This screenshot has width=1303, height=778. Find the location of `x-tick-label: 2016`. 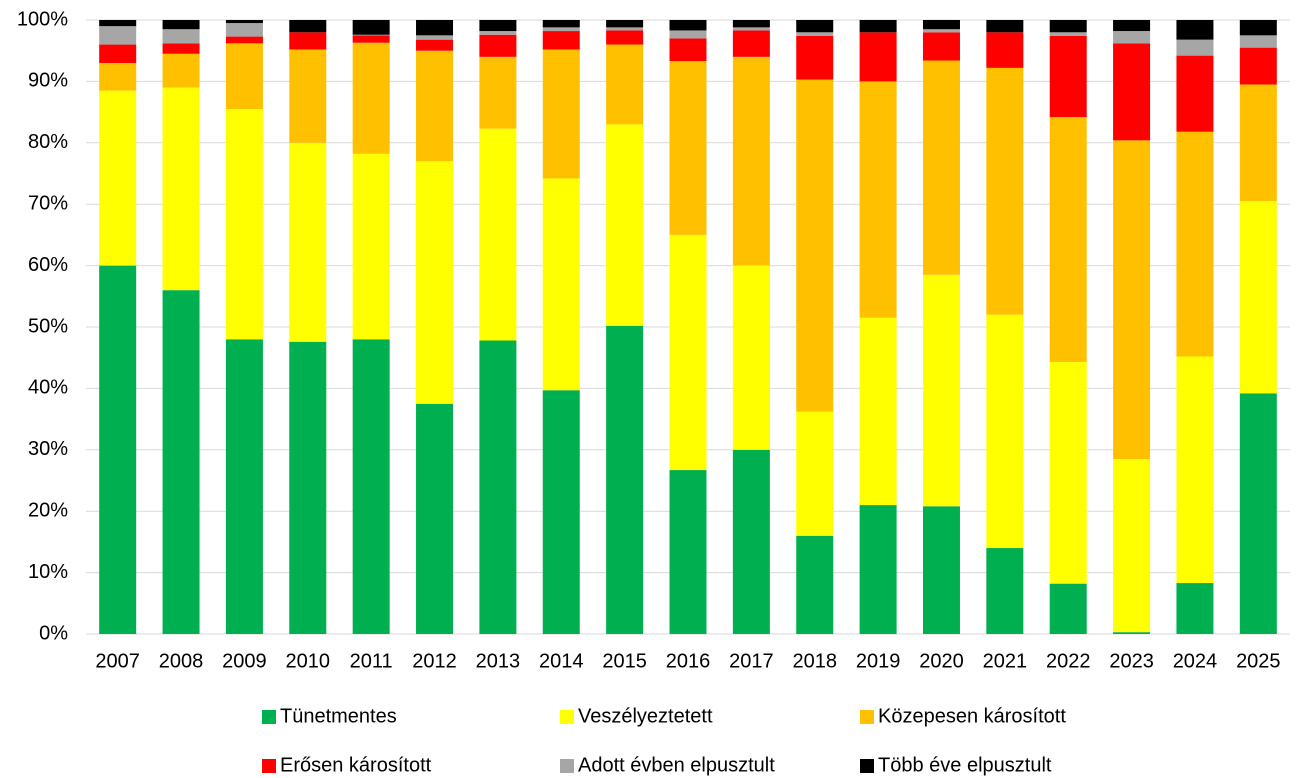

x-tick-label: 2016 is located at coordinates (688, 661).